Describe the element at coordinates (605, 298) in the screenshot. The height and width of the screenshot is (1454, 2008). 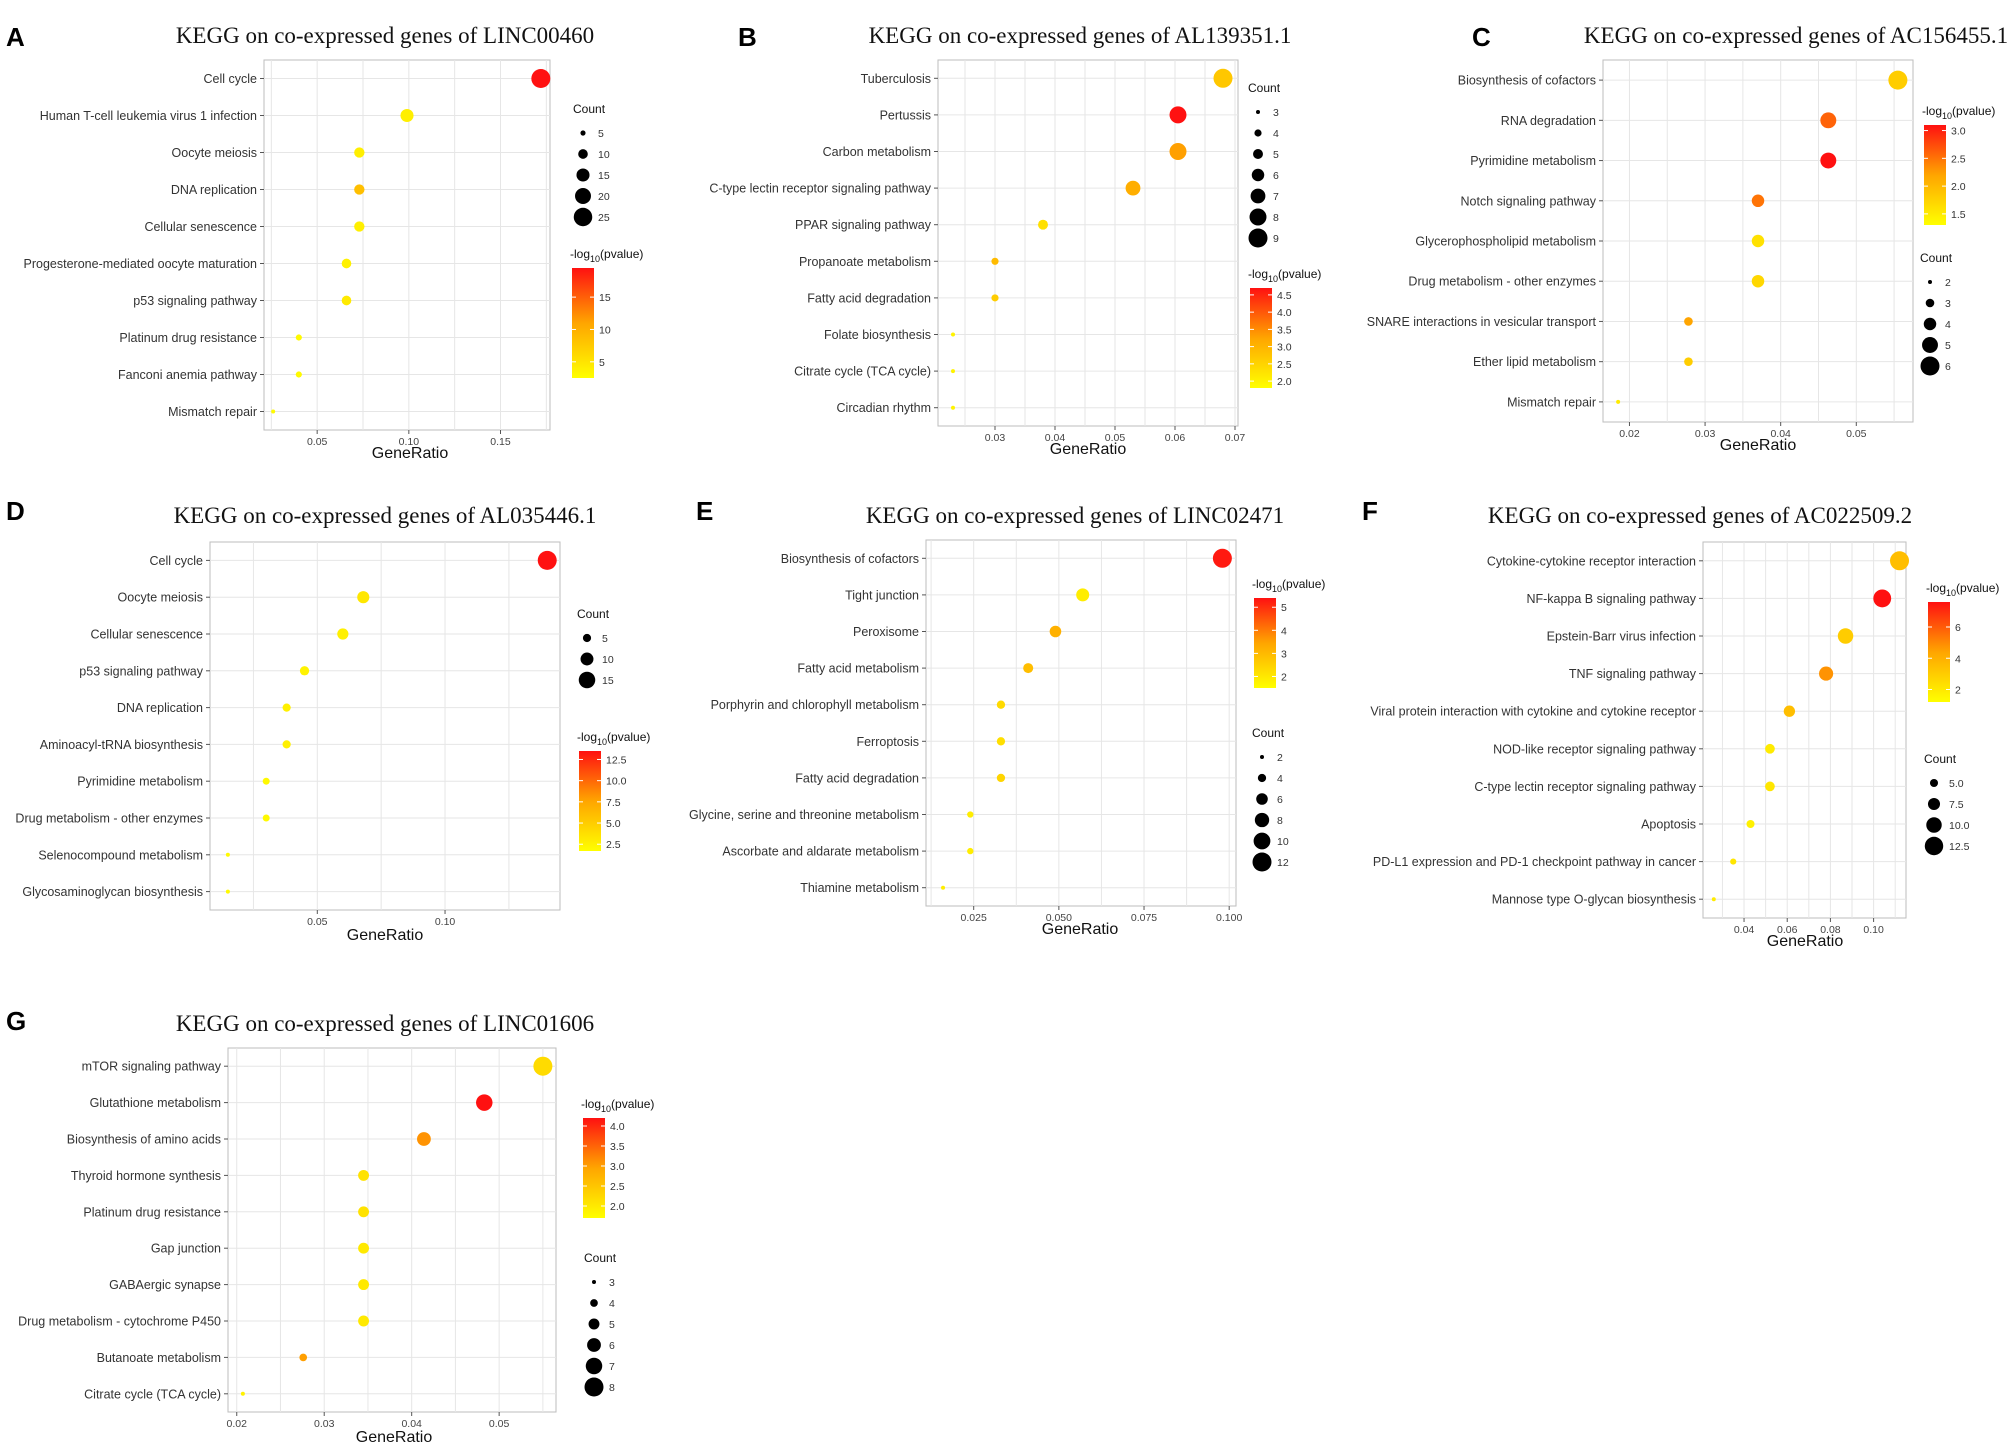
I see `color-tick-label: 15` at that location.